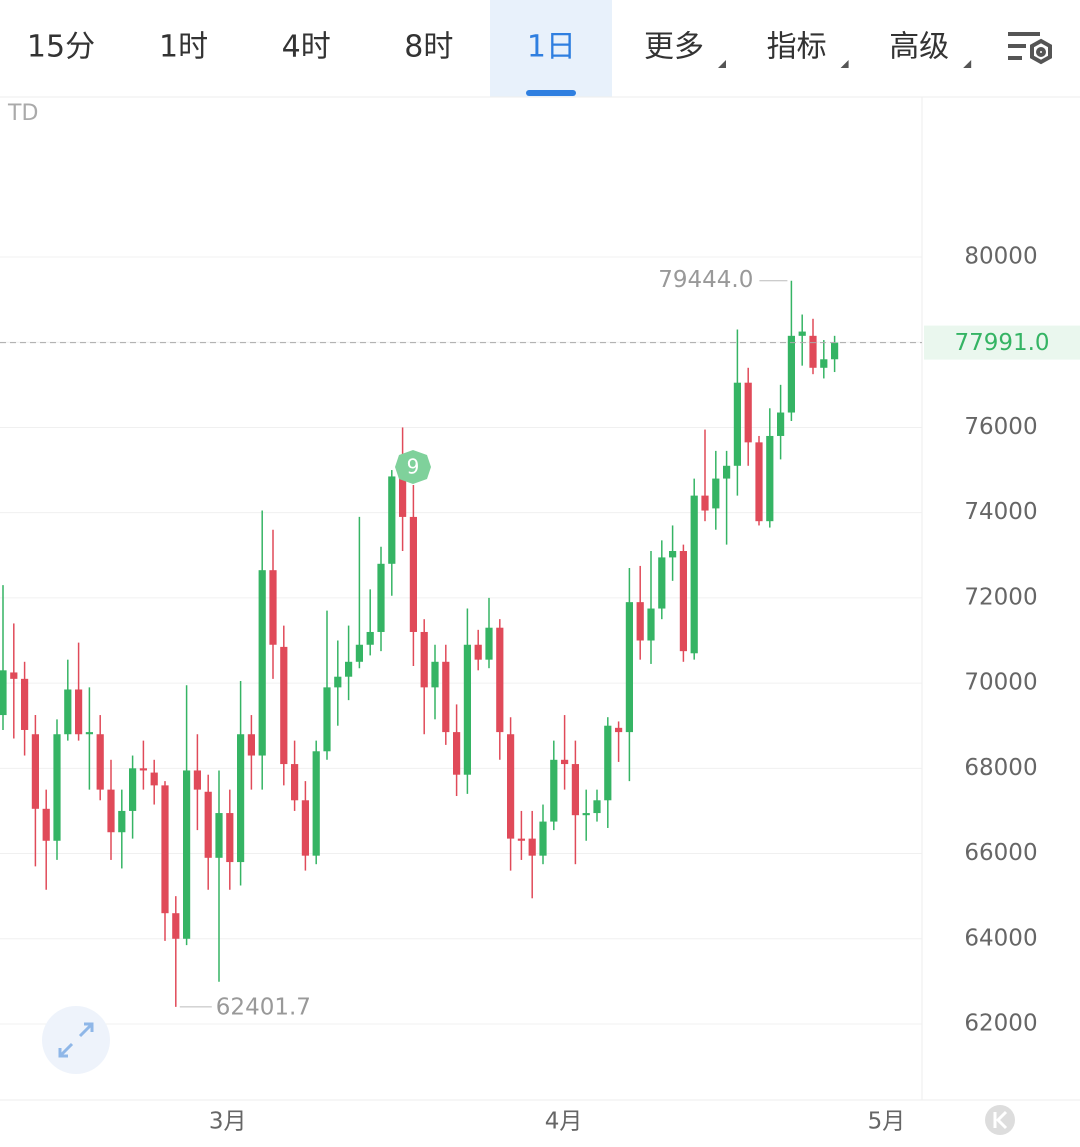  I want to click on active-tab-indicator, so click(551, 93).